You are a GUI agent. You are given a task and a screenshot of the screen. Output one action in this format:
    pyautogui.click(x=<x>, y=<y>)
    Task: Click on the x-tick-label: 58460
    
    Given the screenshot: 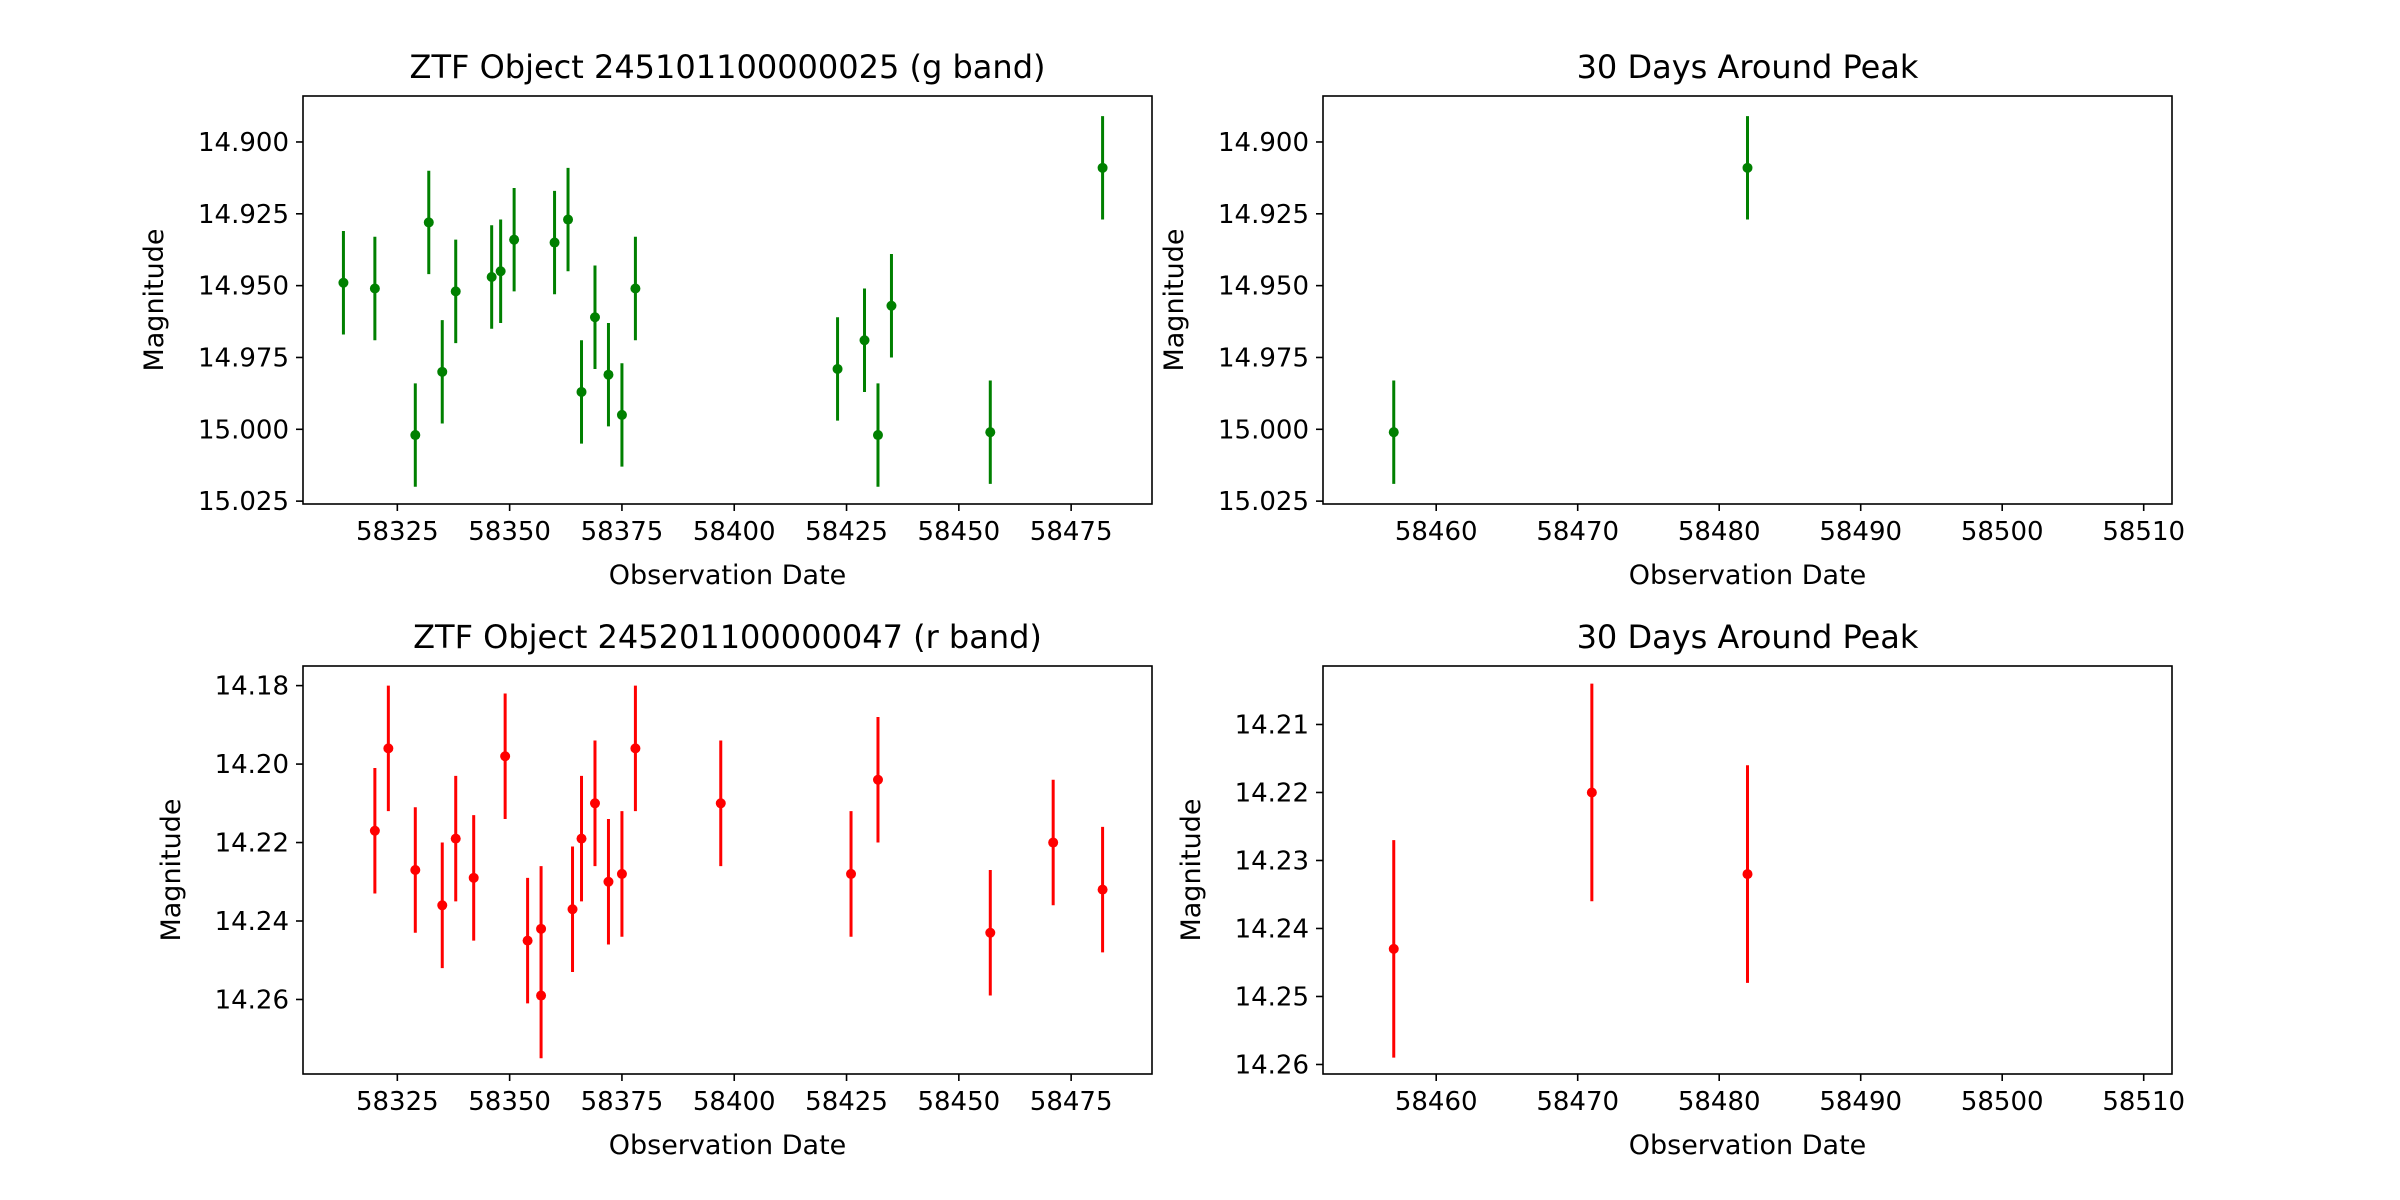 What is the action you would take?
    pyautogui.click(x=1436, y=1102)
    